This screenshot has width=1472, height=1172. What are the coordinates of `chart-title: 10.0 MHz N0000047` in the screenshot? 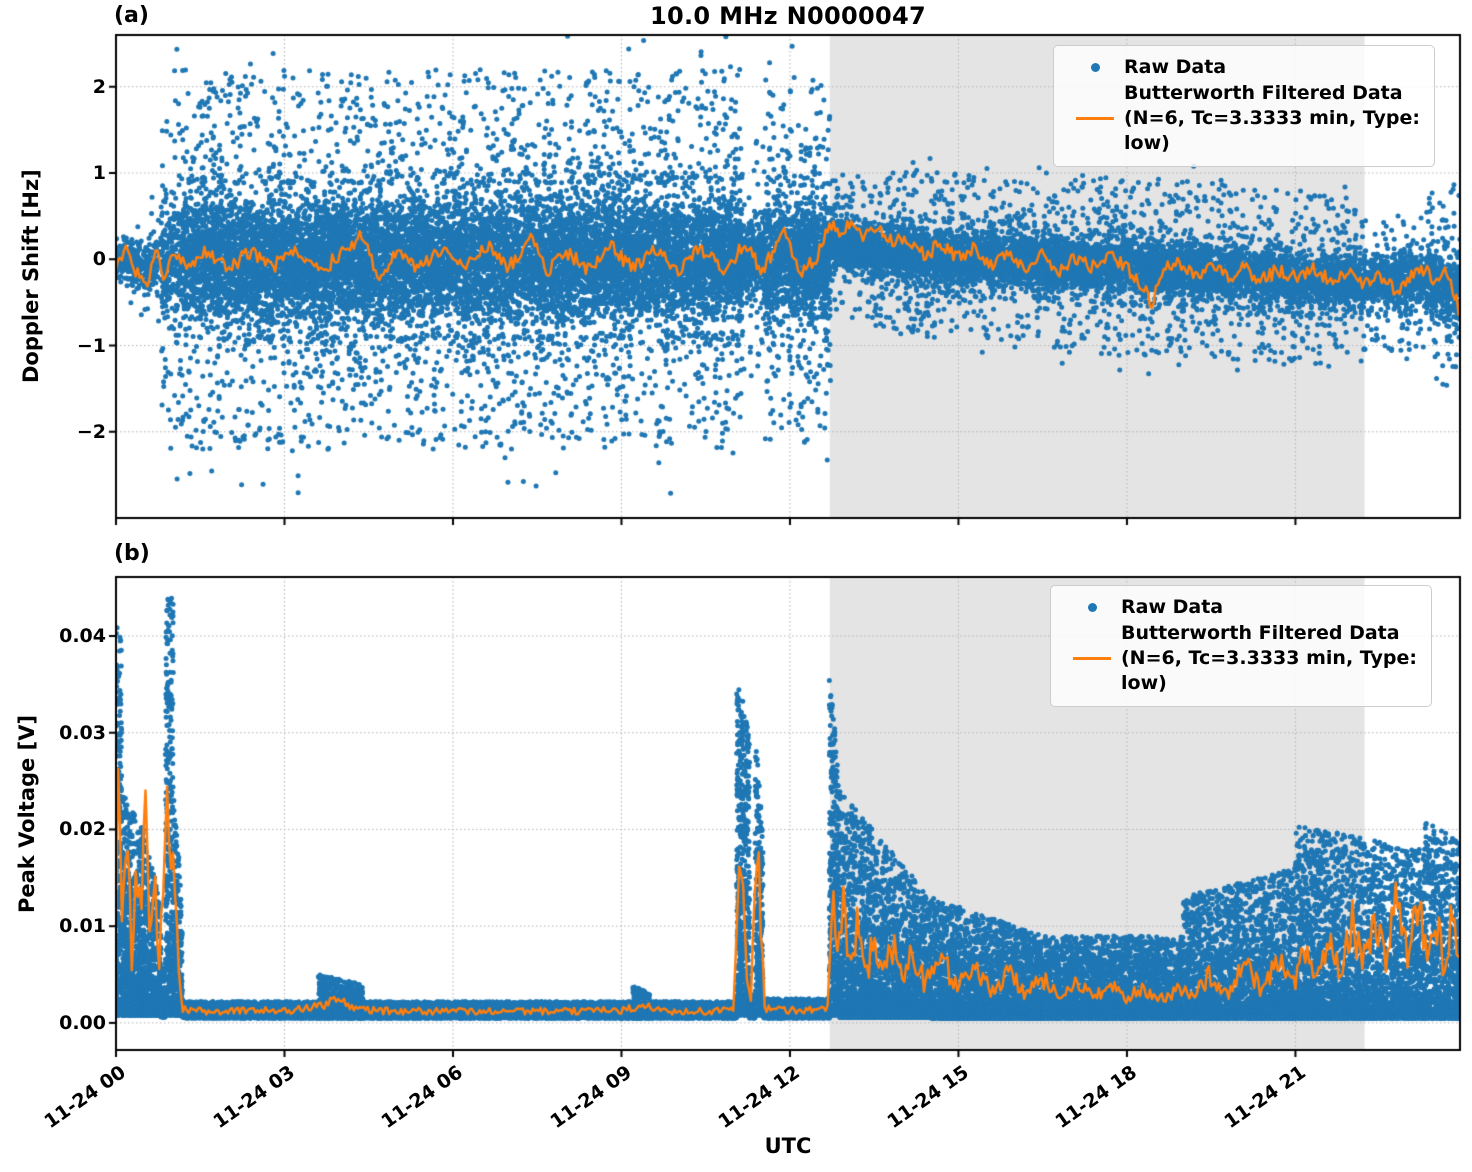 It's located at (788, 16).